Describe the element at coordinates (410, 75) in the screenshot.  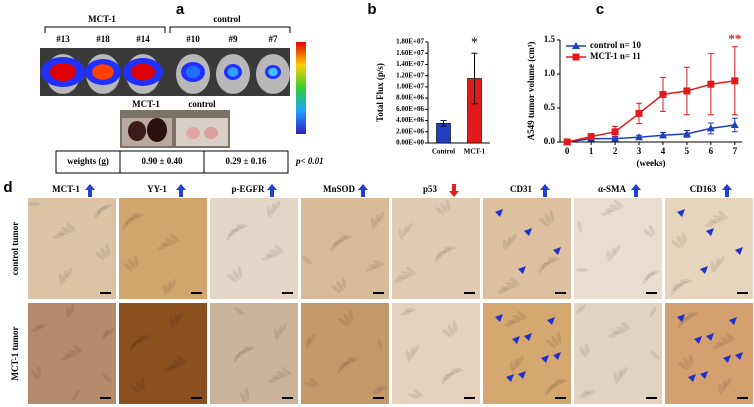
I see `y-tick-label: 1.20E+07` at that location.